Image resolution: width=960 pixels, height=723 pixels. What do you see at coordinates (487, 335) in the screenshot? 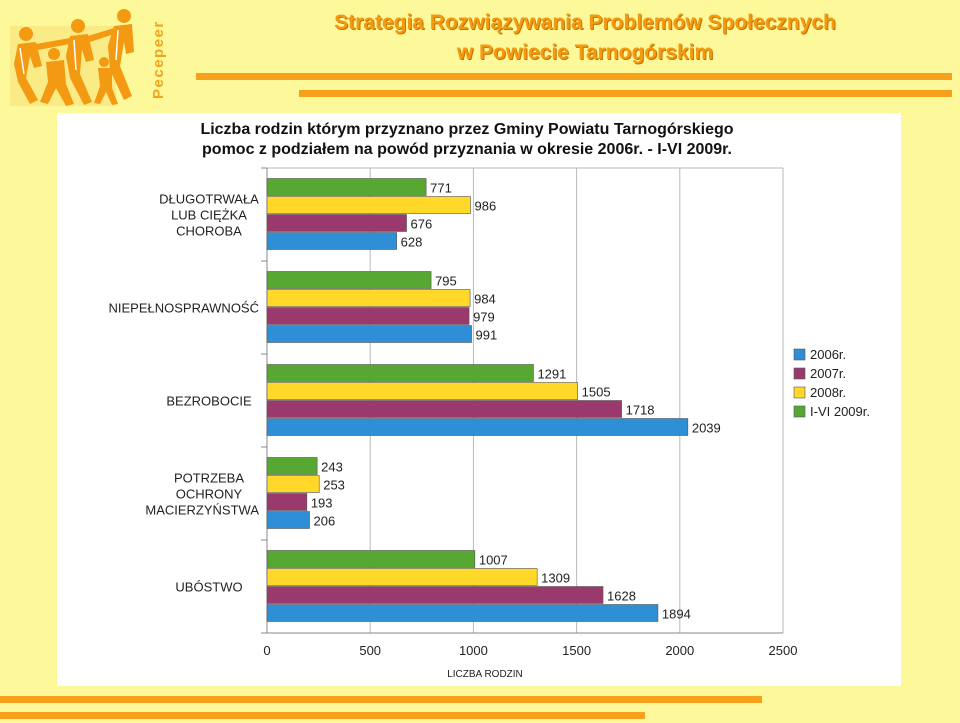
I see `bar-value-label: 991` at bounding box center [487, 335].